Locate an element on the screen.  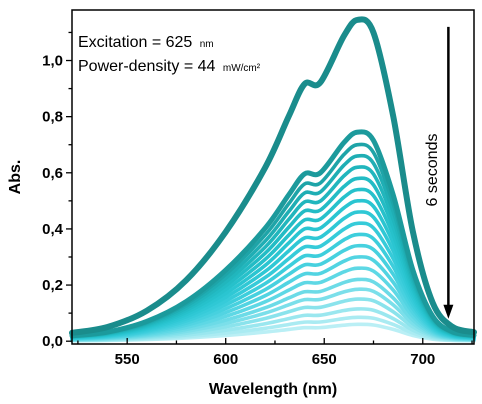
y-tick-label-3: 0,6 is located at coordinates (52, 173).